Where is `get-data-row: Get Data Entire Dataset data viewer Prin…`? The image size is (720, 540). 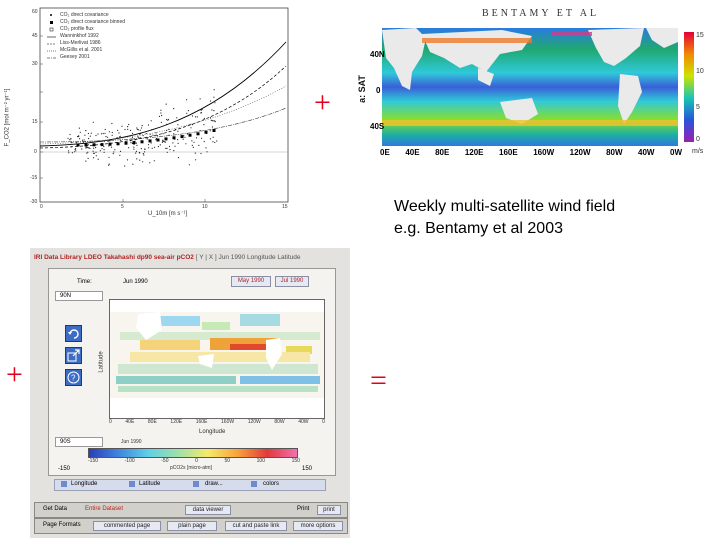 get-data-row: Get Data Entire Dataset data viewer Prin… is located at coordinates (191, 510).